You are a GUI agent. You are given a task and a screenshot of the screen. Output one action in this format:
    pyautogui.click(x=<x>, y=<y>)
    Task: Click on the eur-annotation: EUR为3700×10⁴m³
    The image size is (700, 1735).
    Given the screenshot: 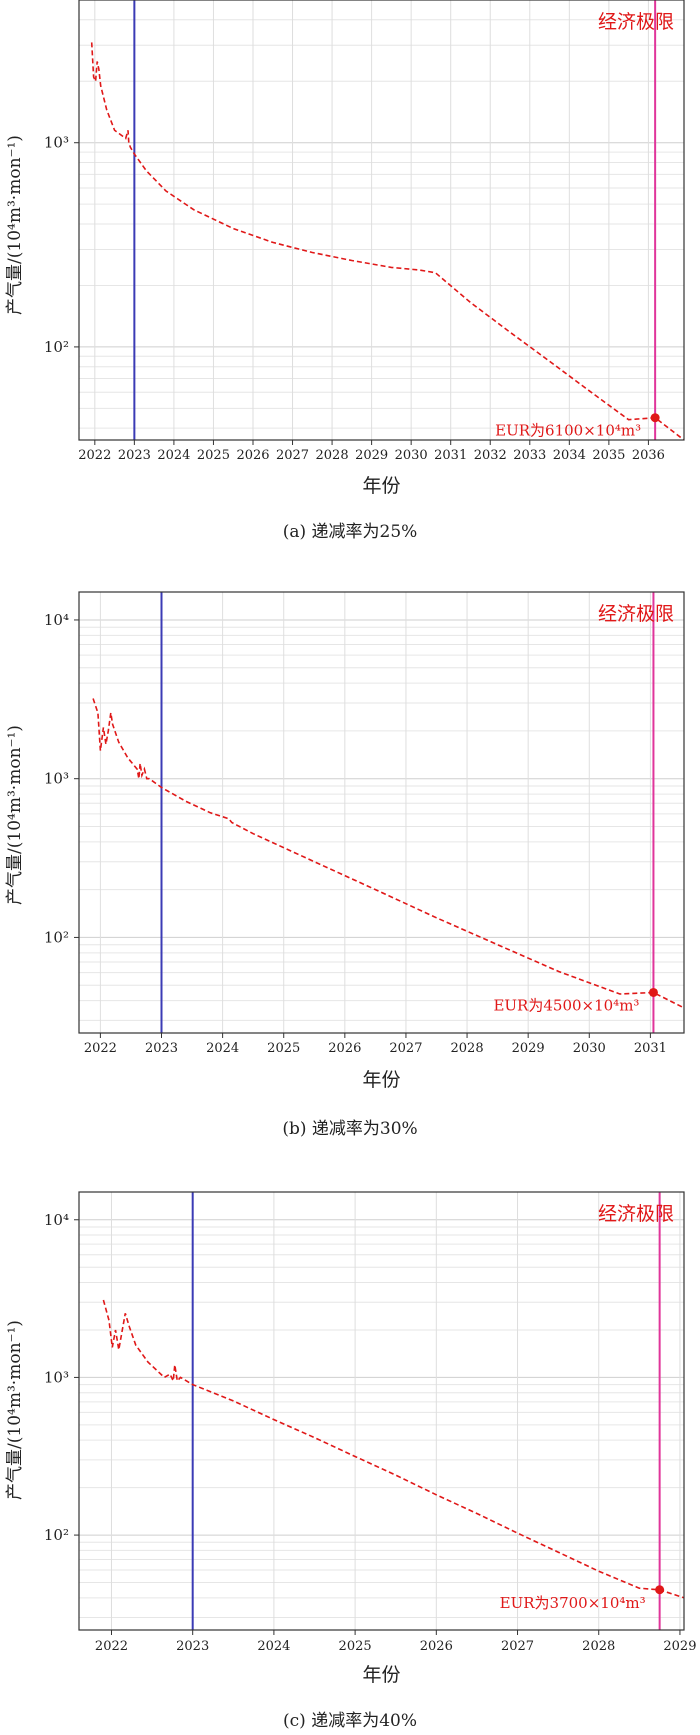 What is the action you would take?
    pyautogui.click(x=573, y=1603)
    